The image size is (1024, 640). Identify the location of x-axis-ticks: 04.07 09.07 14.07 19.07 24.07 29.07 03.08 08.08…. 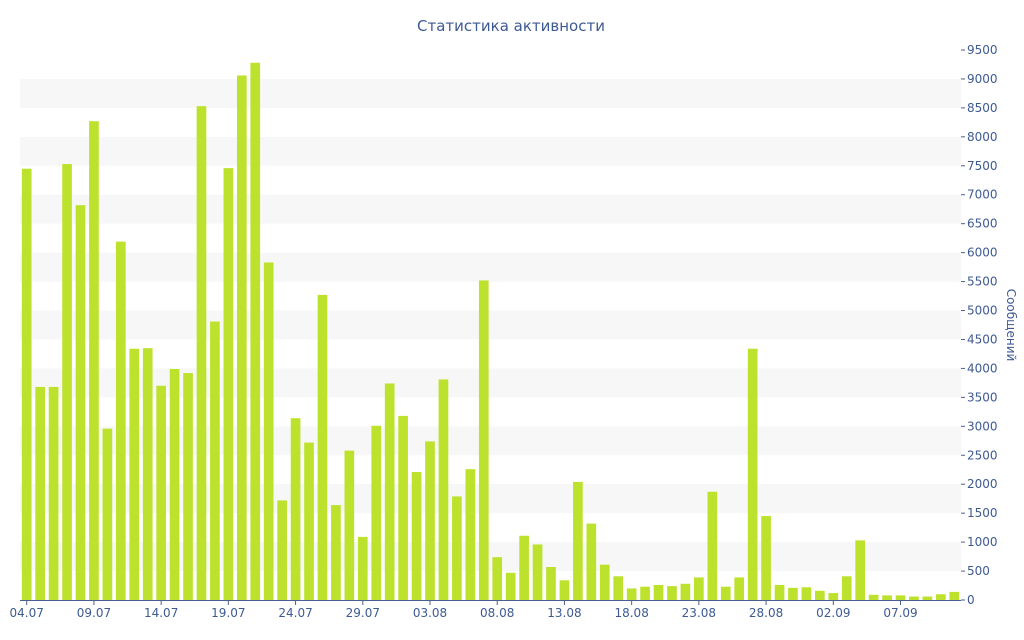
(464, 610).